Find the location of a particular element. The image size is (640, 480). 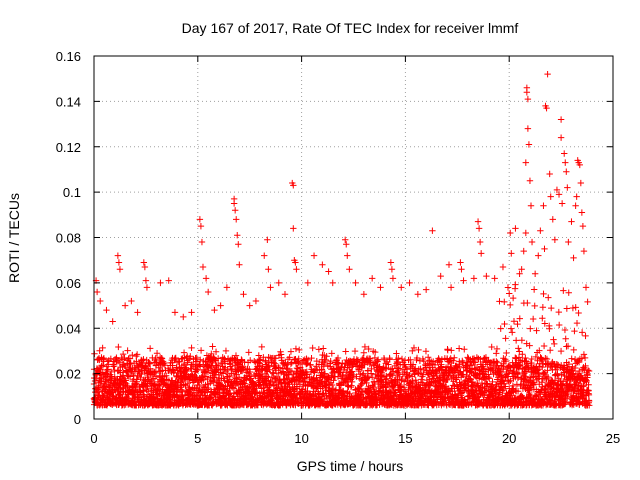

y-tick-label: 0.12 is located at coordinates (68, 147).